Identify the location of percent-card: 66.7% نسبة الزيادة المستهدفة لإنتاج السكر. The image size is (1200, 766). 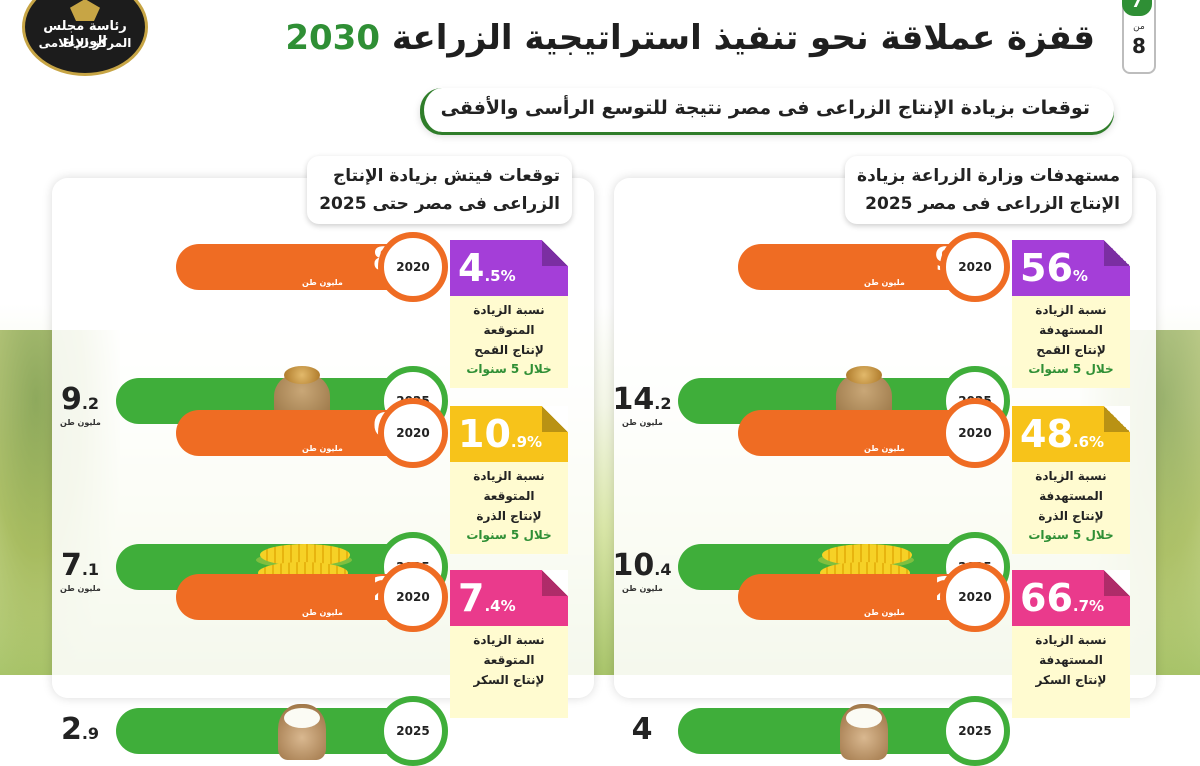
(1071, 644).